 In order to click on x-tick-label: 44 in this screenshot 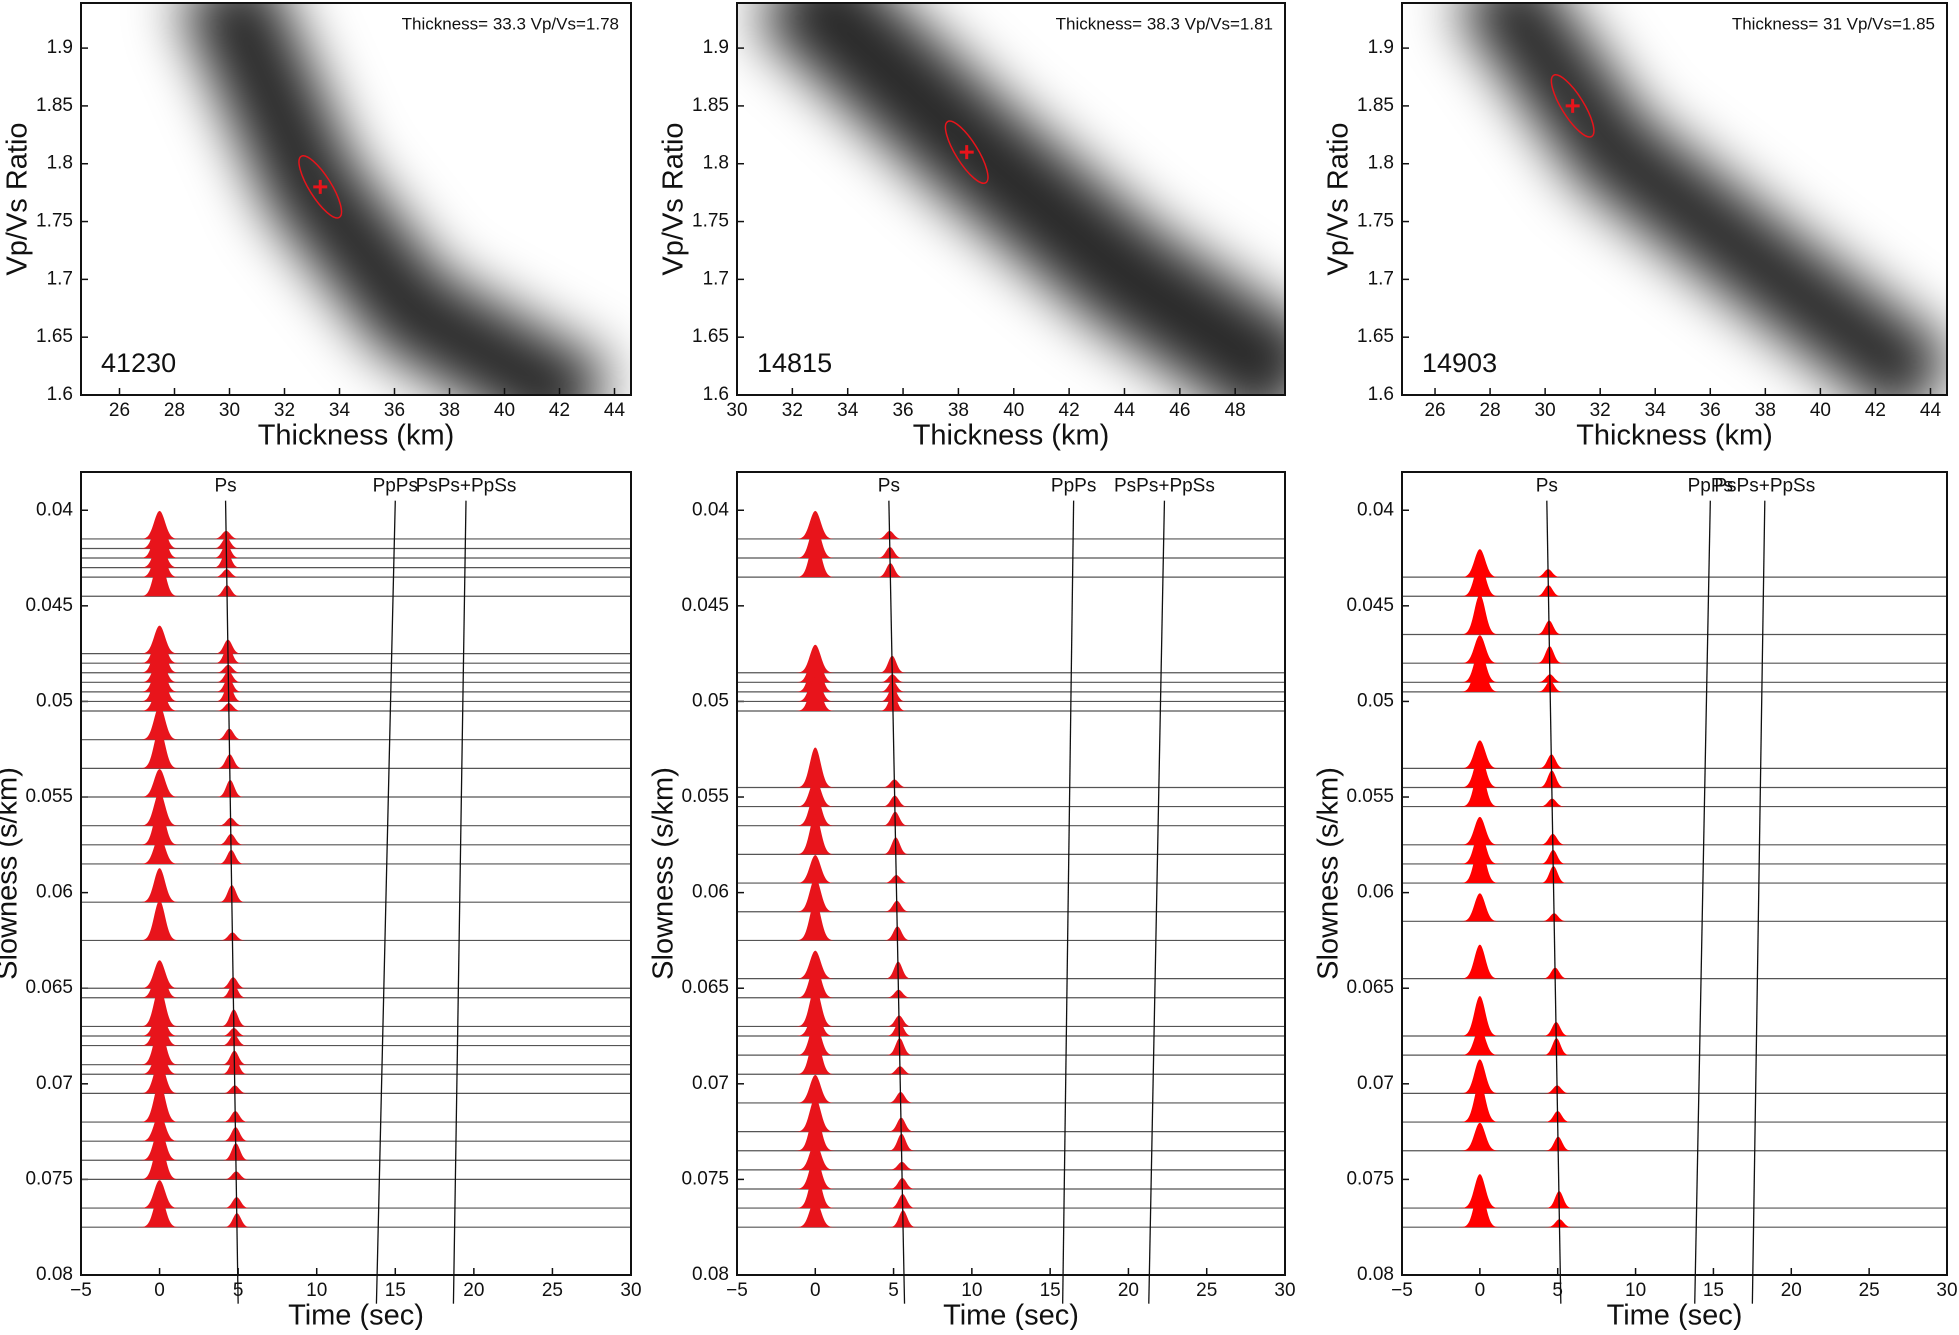, I will do `click(1931, 410)`.